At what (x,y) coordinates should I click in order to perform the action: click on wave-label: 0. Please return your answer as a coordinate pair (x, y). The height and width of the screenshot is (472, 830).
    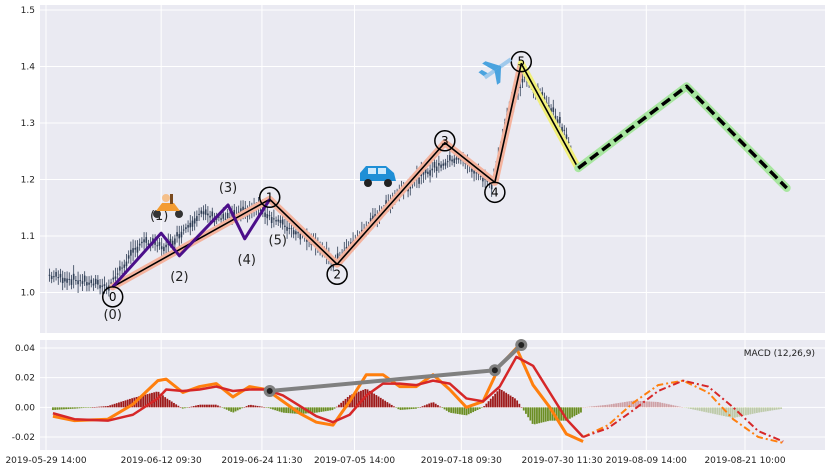
    Looking at the image, I should click on (113, 297).